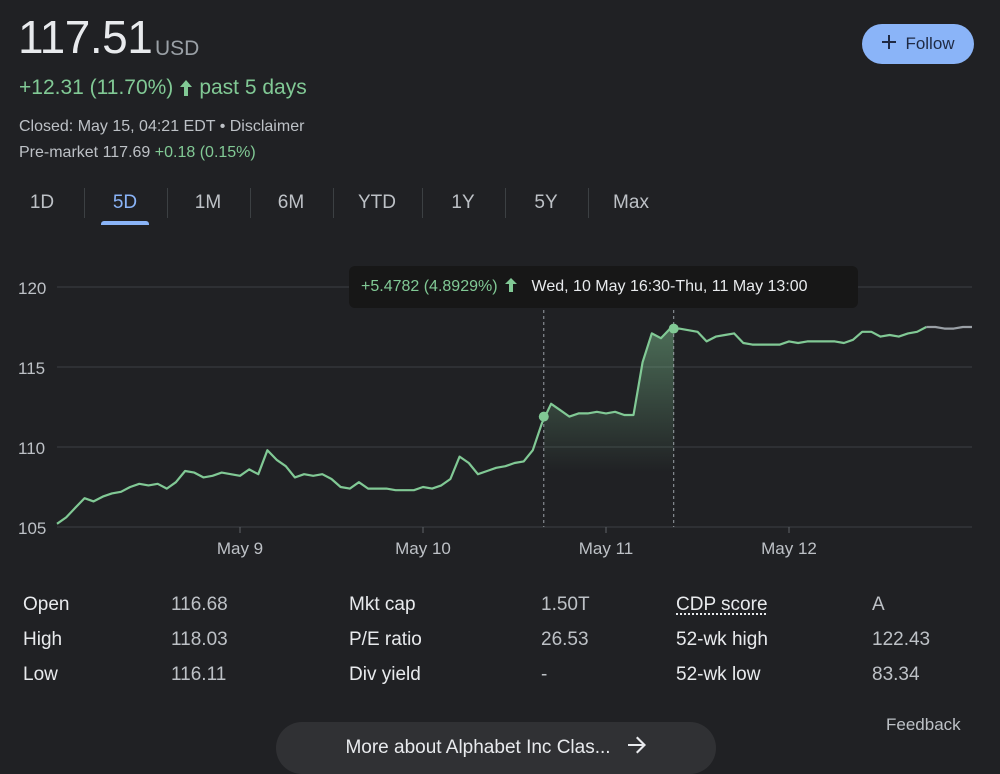 This screenshot has width=1000, height=774. Describe the element at coordinates (930, 43) in the screenshot. I see `follow-button-label: Follow` at that location.